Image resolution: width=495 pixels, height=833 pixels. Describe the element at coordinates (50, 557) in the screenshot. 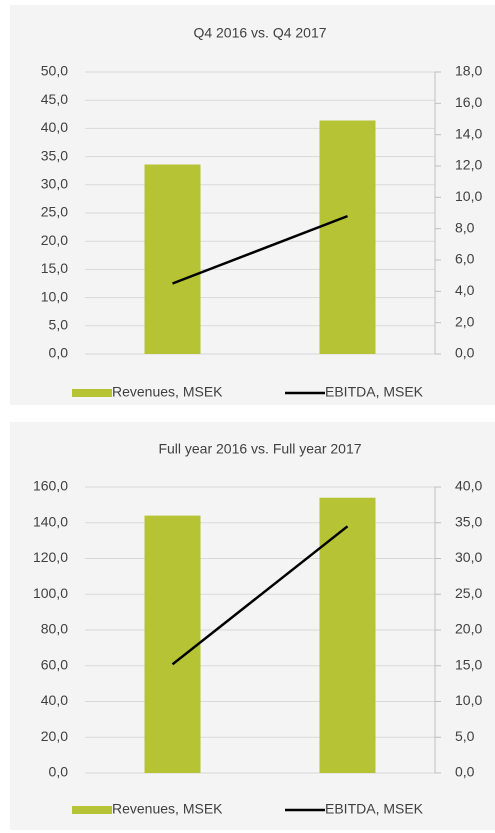

I see `y-tick-label: 120,0` at that location.